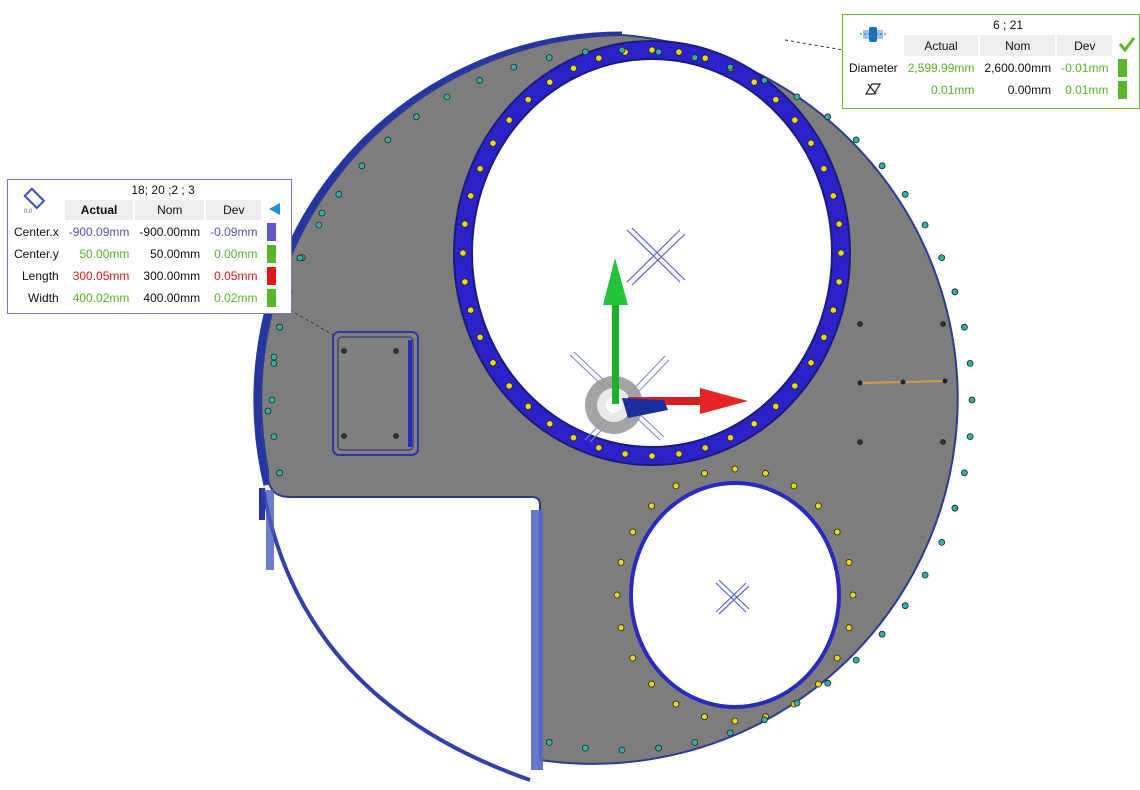 This screenshot has width=1140, height=790. Describe the element at coordinates (43, 298) in the screenshot. I see `row-label: Width` at that location.